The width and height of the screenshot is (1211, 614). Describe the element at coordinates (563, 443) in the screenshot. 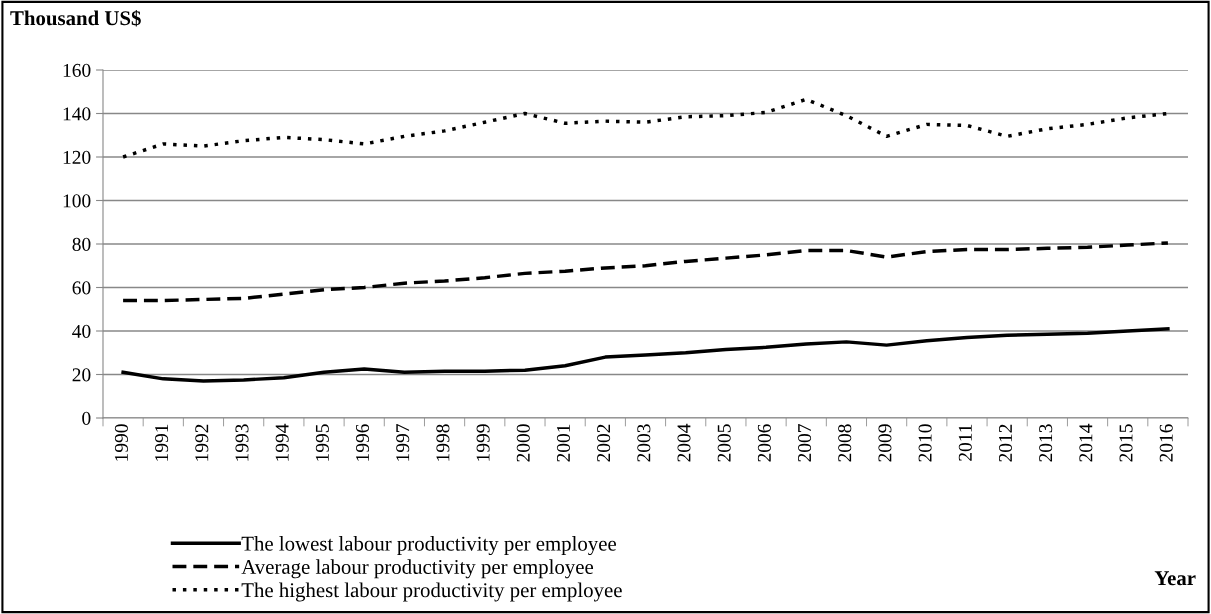

I see `x-tick-label: 2001` at that location.